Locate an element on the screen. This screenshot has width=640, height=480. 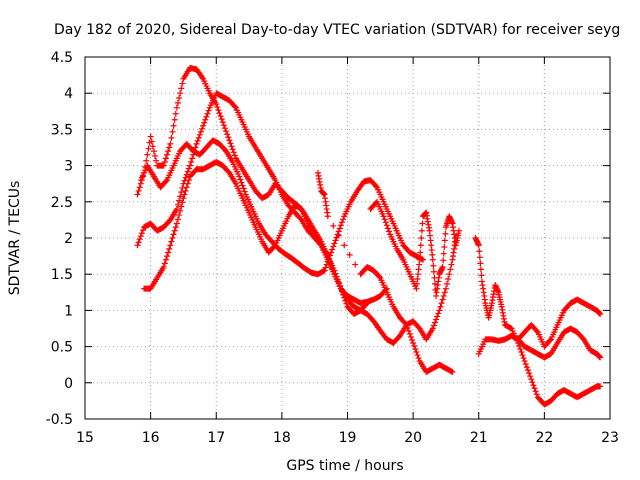
y-tick-label: 0 is located at coordinates (68, 384).